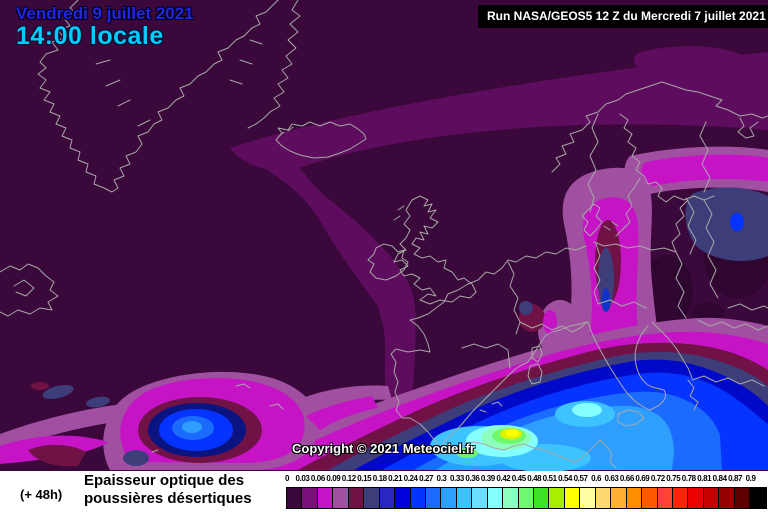  I want to click on legend-tick: 0.48, so click(534, 478).